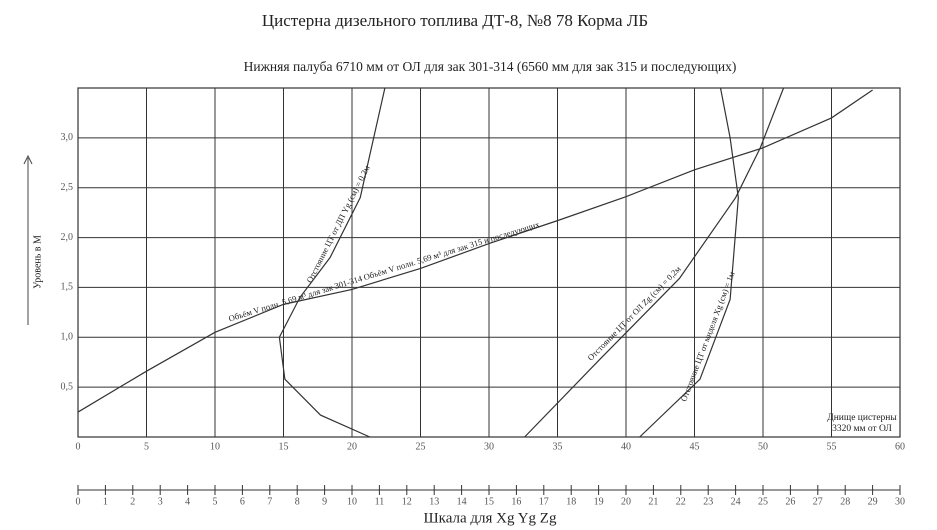  Describe the element at coordinates (845, 501) in the screenshot. I see `x2-tick-label: 28` at that location.